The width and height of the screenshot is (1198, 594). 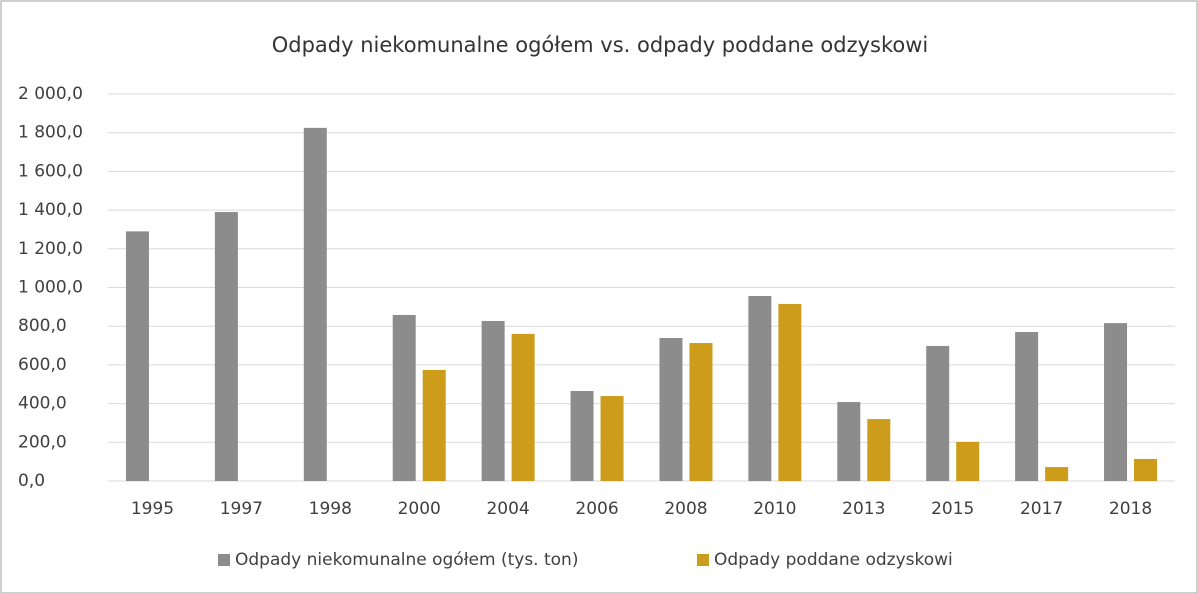 What do you see at coordinates (50, 210) in the screenshot?
I see `y-tick-label: 1 400,0` at bounding box center [50, 210].